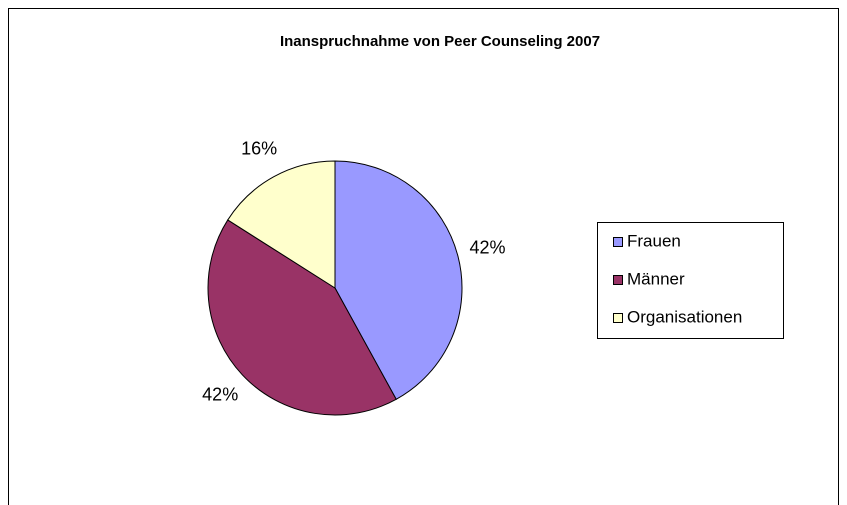 This screenshot has width=847, height=505. I want to click on legend-label: Männer, so click(656, 278).